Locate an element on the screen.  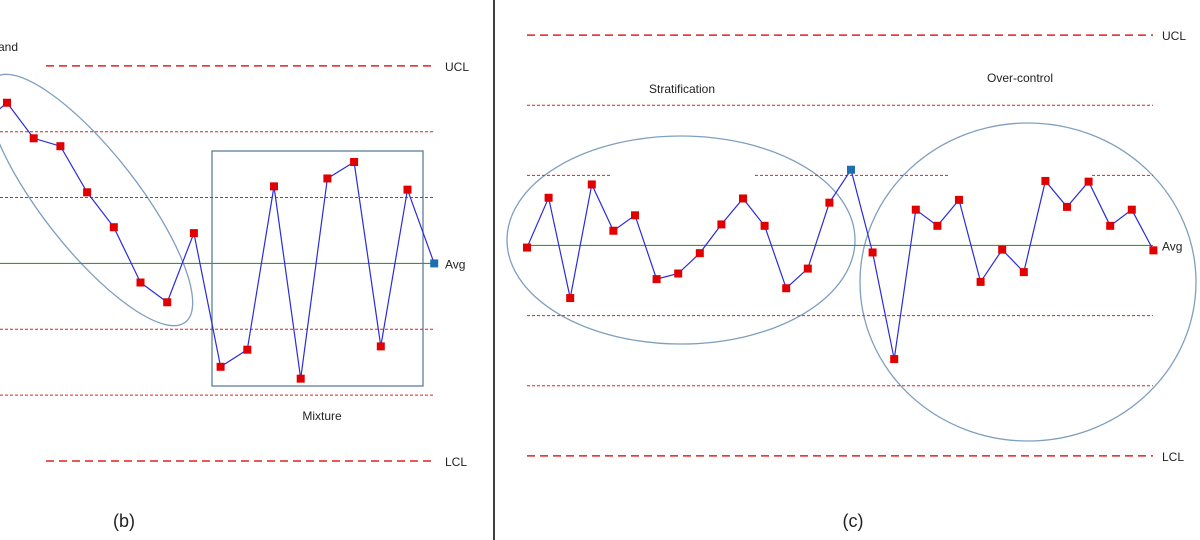
stratification-ellipse is located at coordinates (681, 240).